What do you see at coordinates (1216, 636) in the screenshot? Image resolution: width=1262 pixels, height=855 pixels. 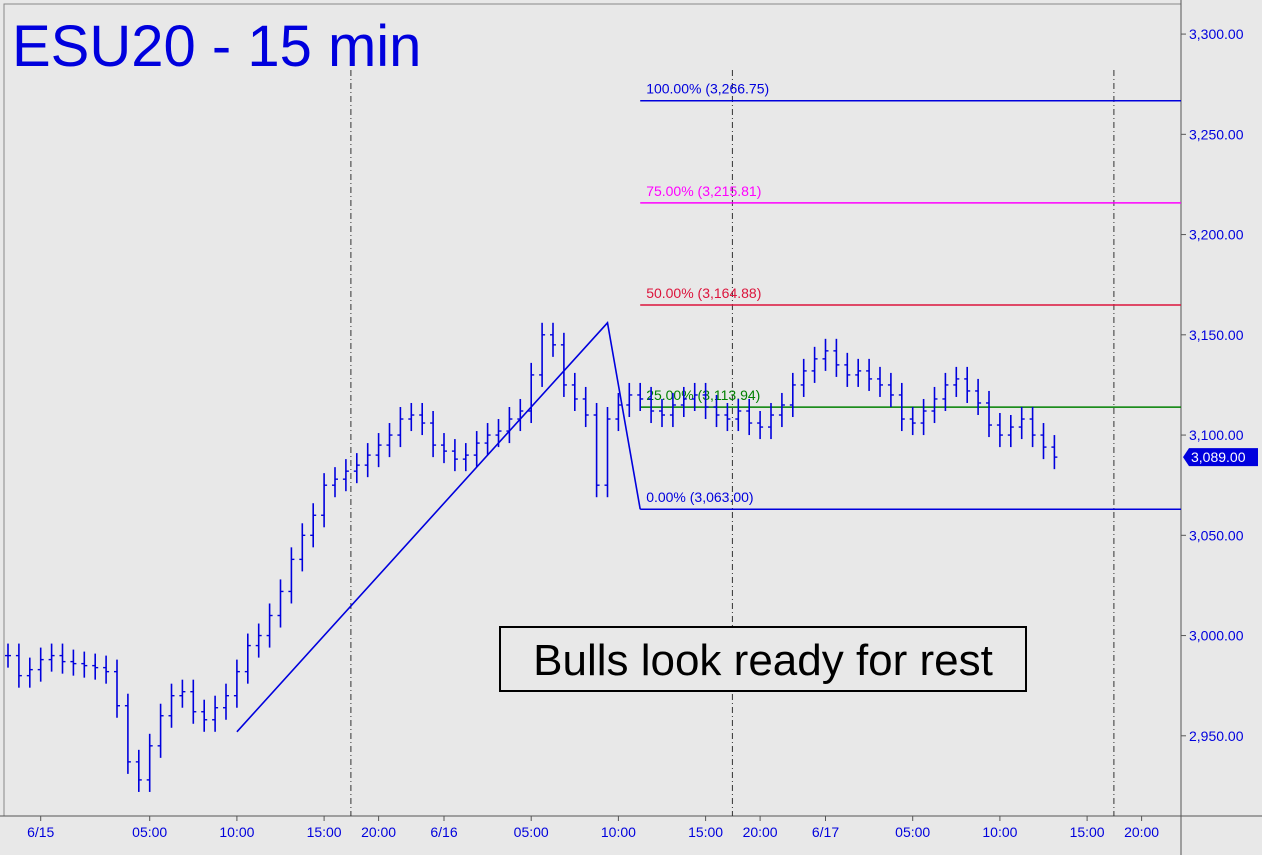 I see `y-tick-label-1: 3,000.00` at bounding box center [1216, 636].